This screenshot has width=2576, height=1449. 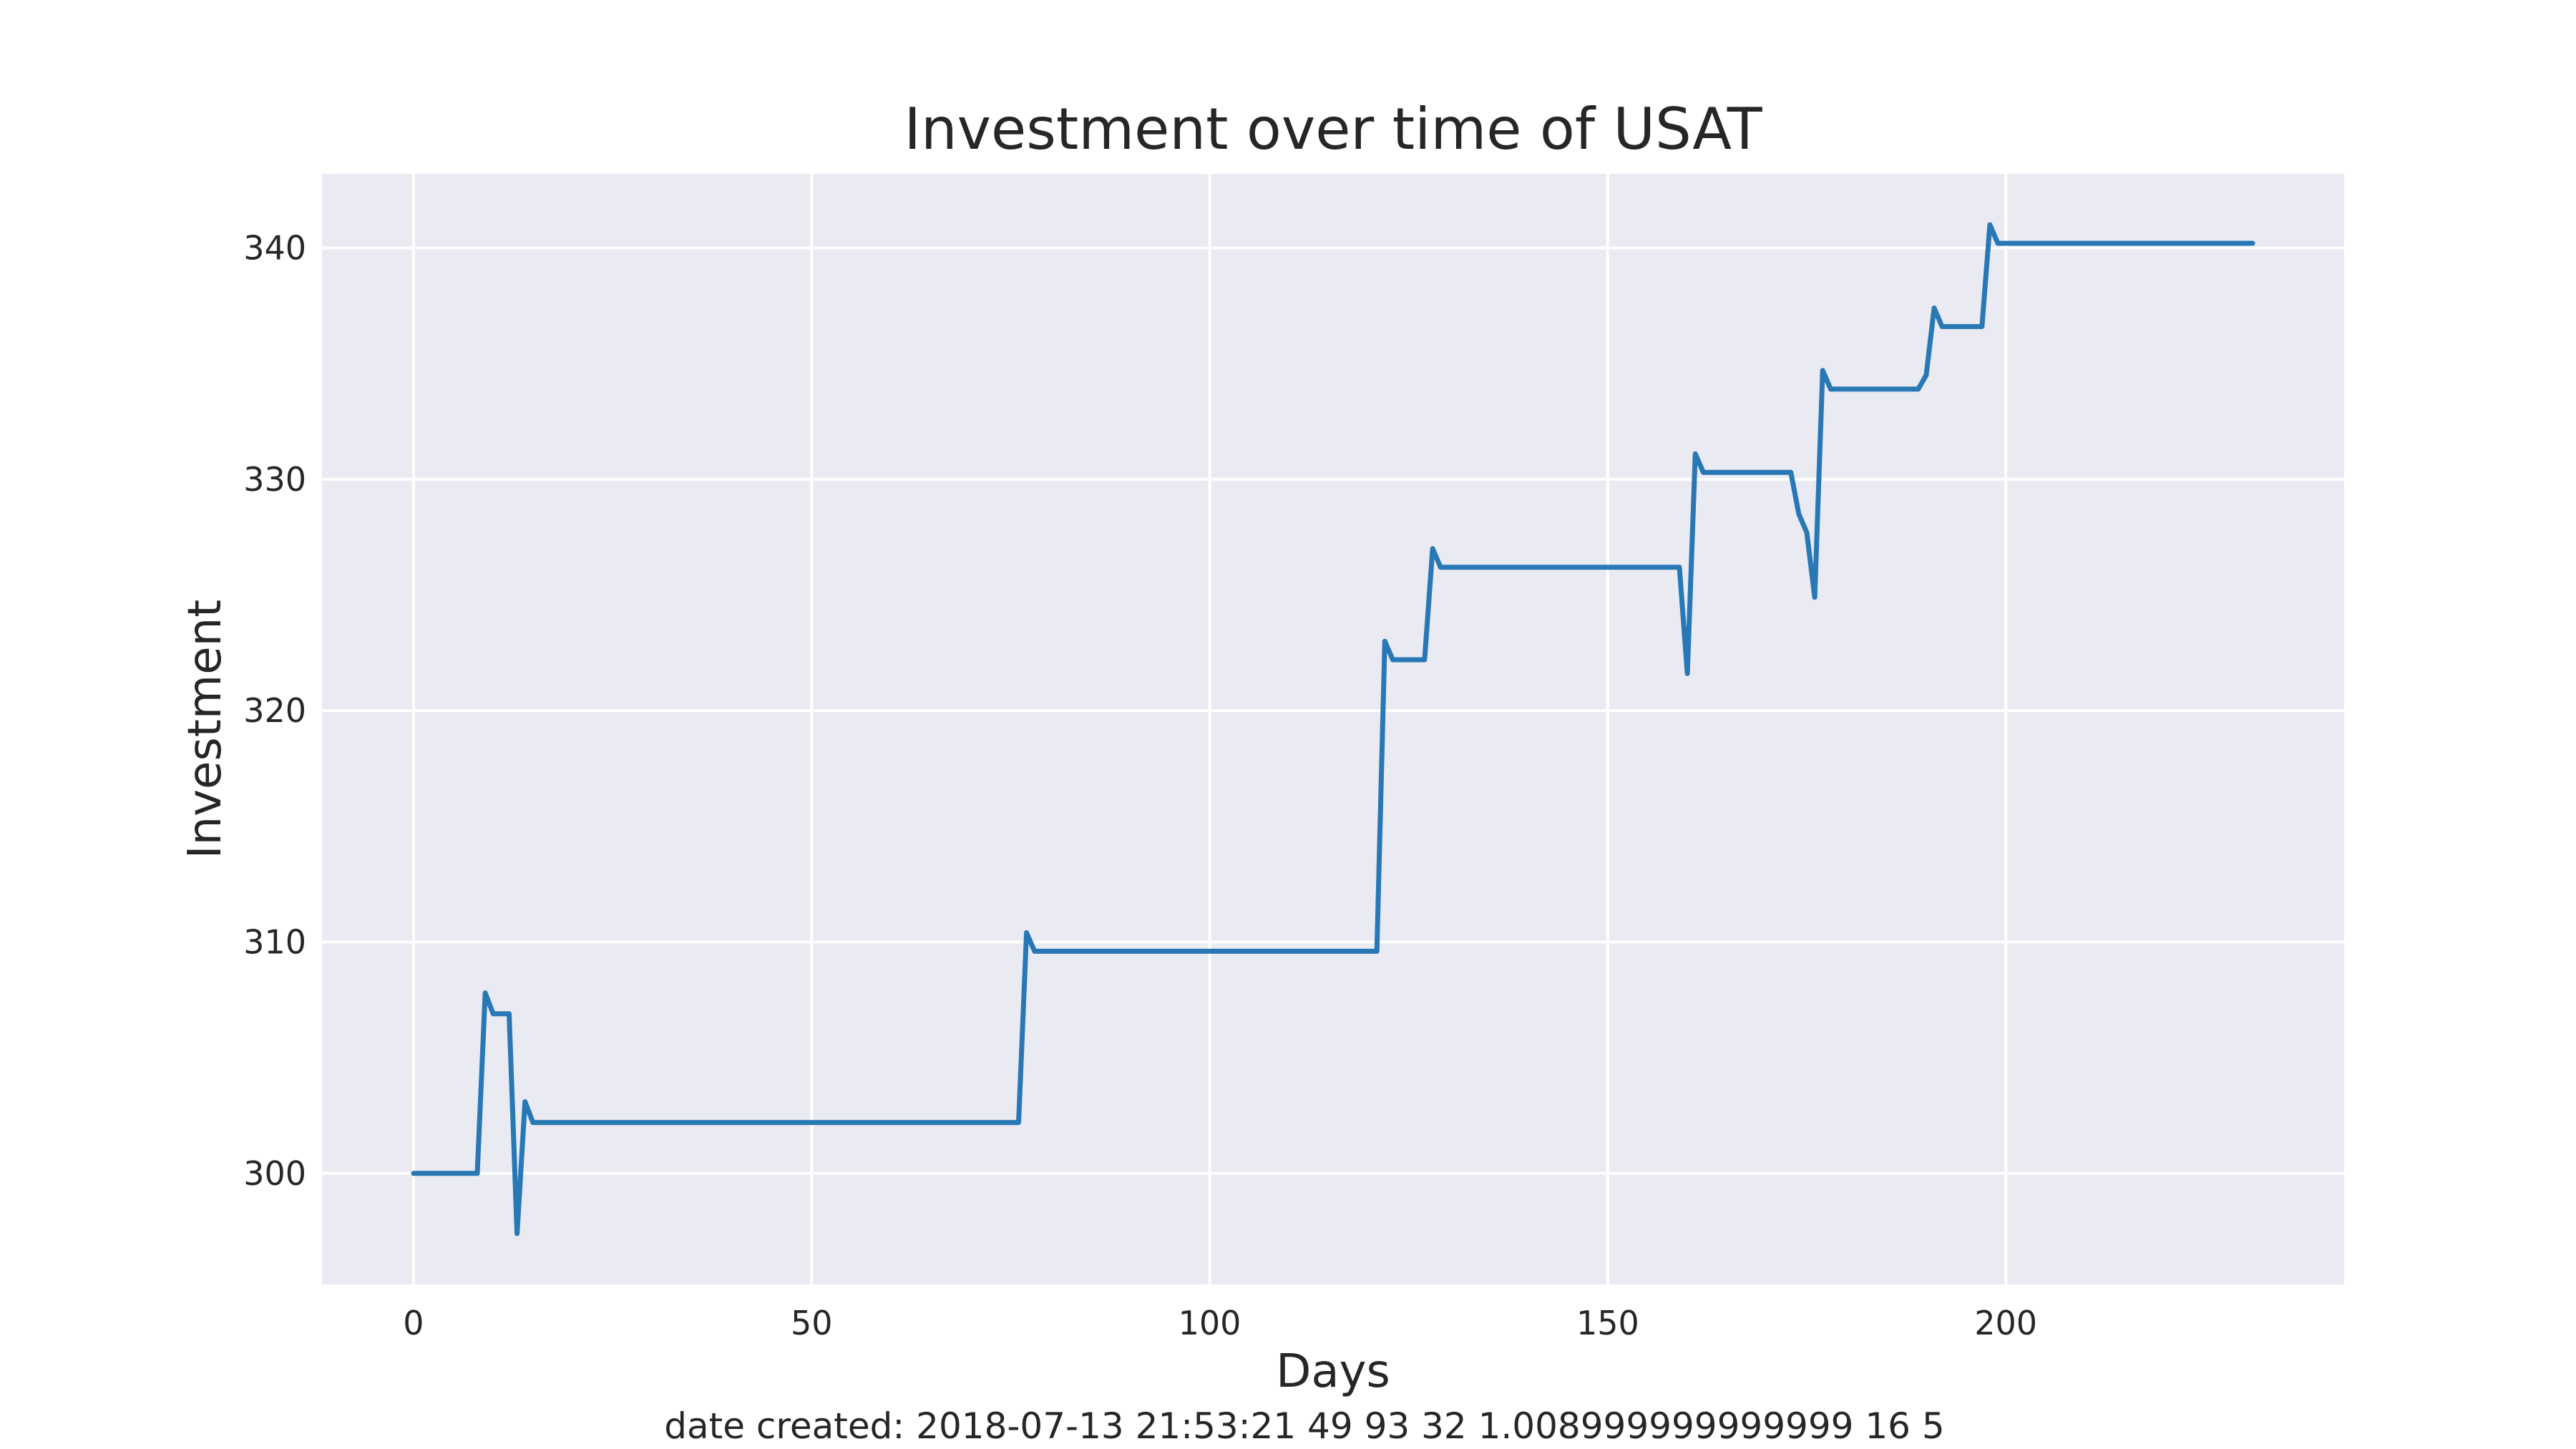 What do you see at coordinates (1333, 1371) in the screenshot?
I see `x-axis-label: Days` at bounding box center [1333, 1371].